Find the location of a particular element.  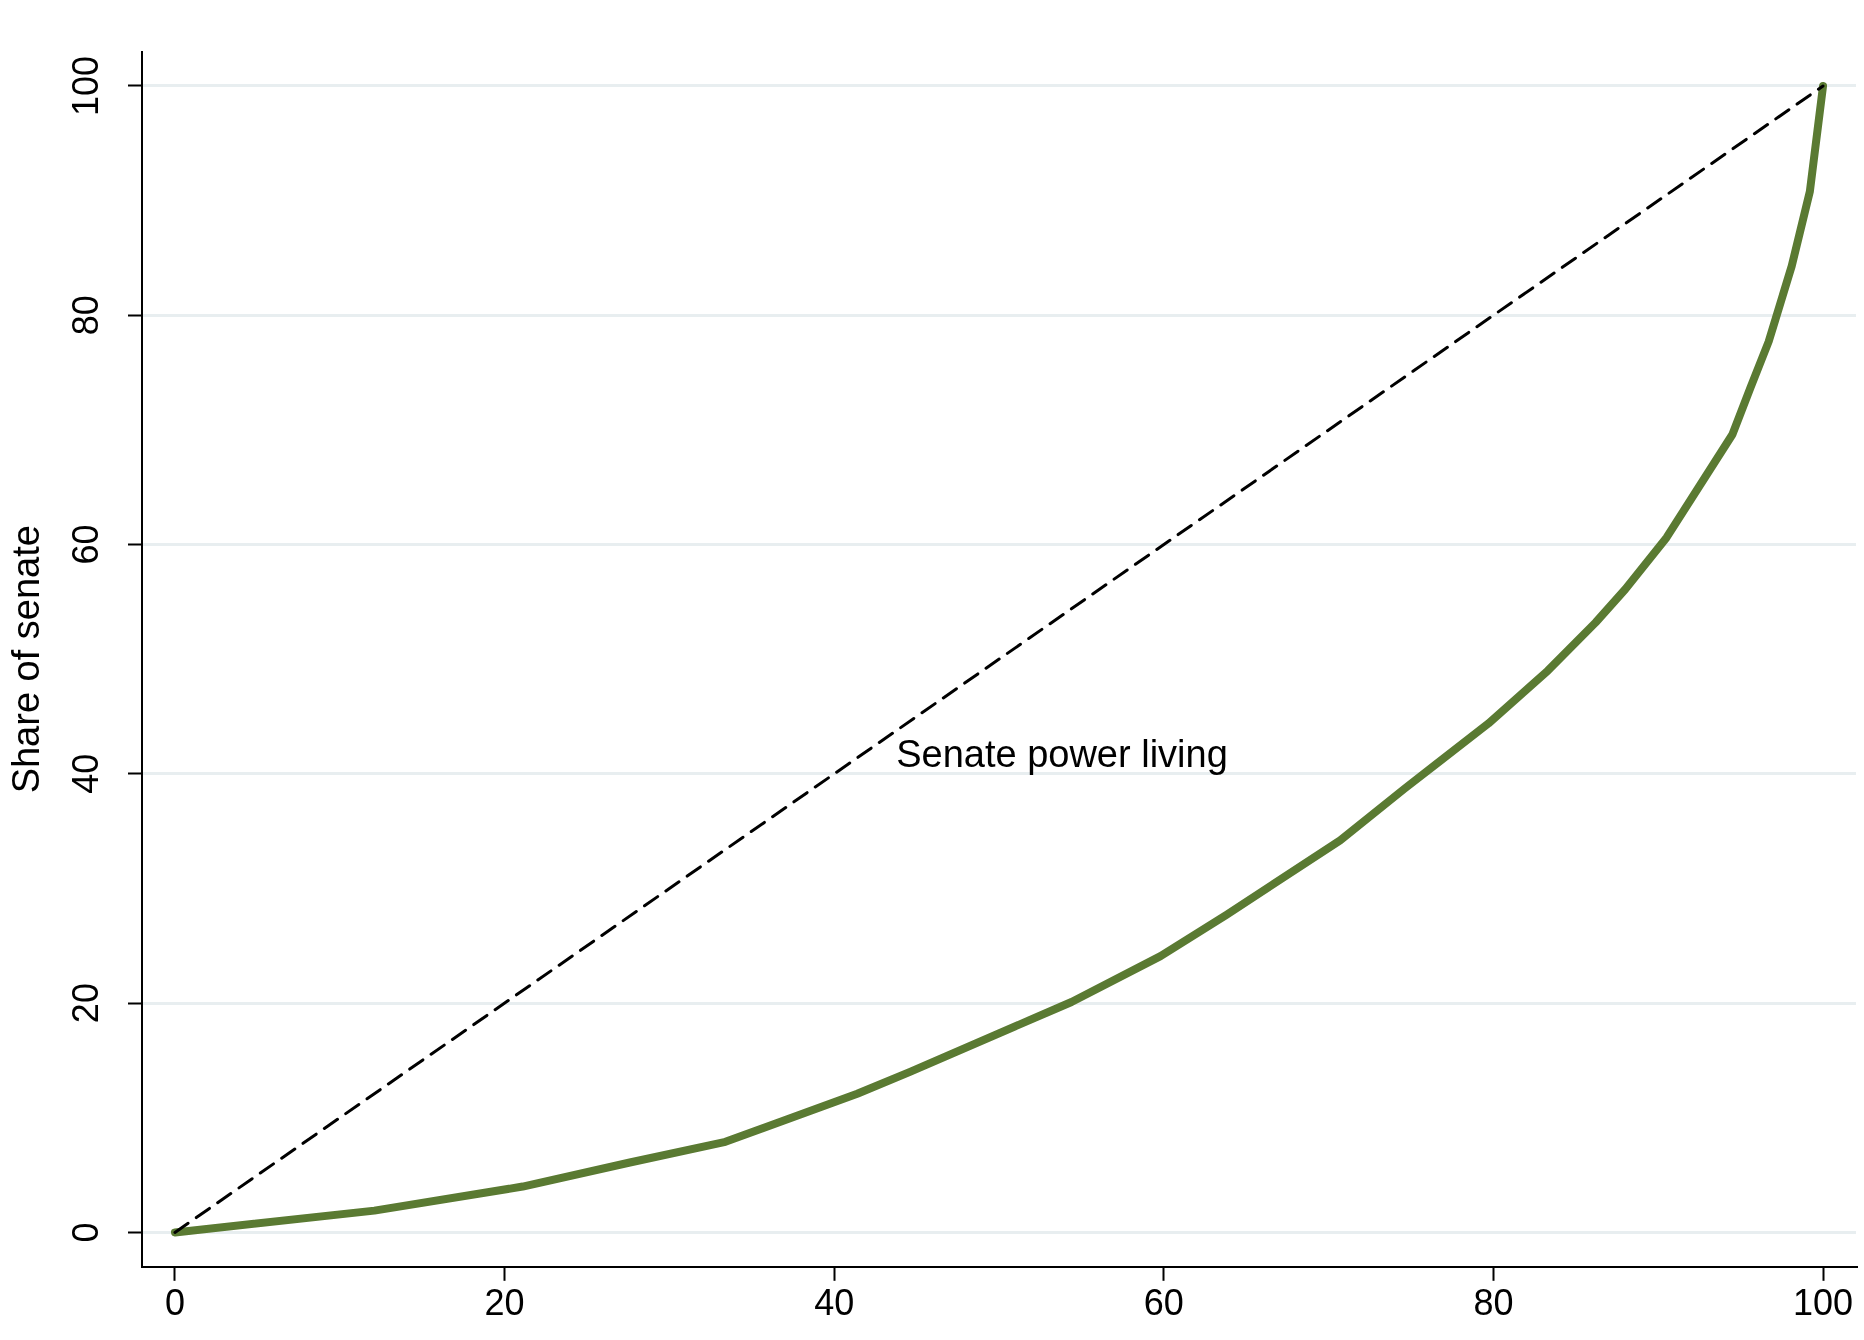

x-tick-label: 100 is located at coordinates (1823, 1303).